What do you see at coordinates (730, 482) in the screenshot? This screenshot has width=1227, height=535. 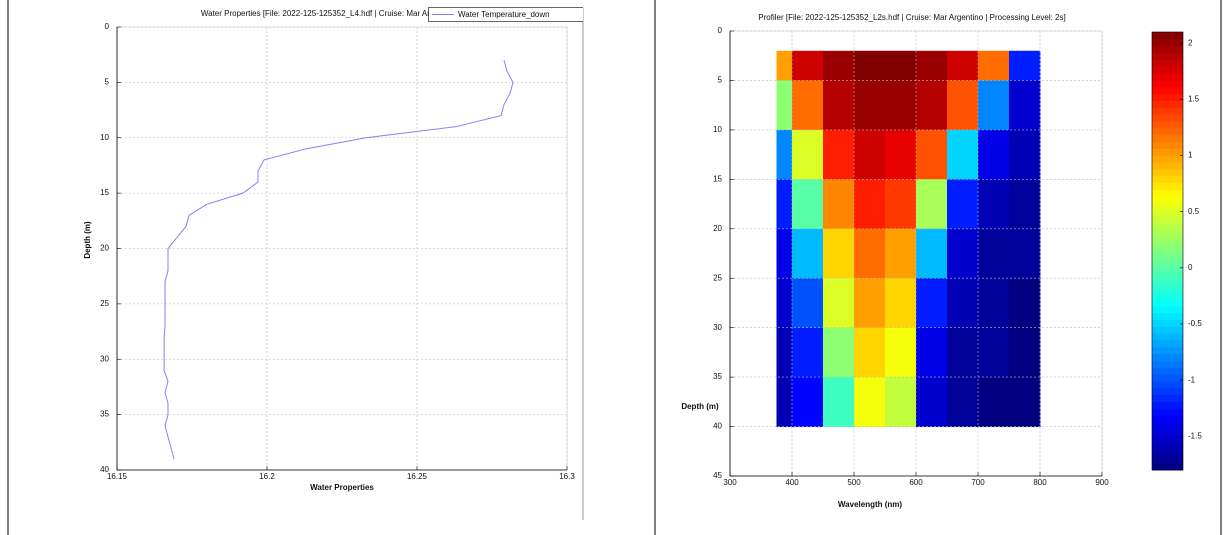 I see `x-tick-label: 300` at bounding box center [730, 482].